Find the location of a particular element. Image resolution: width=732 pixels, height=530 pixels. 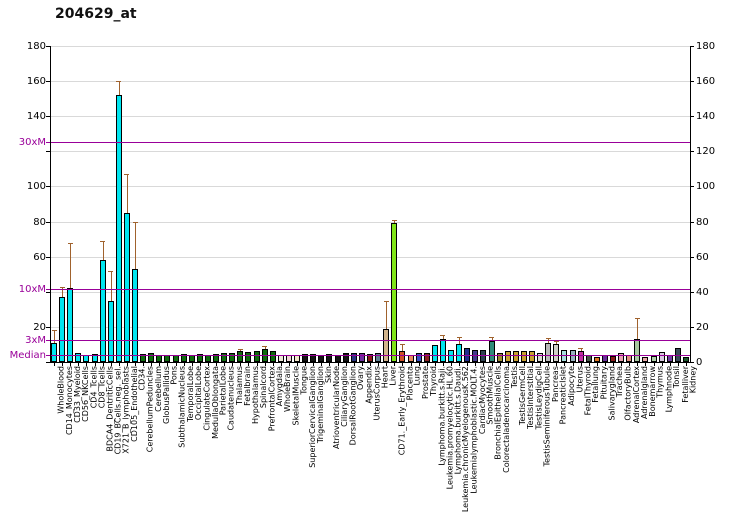

marker-tick is located at coordinates (48, 289).